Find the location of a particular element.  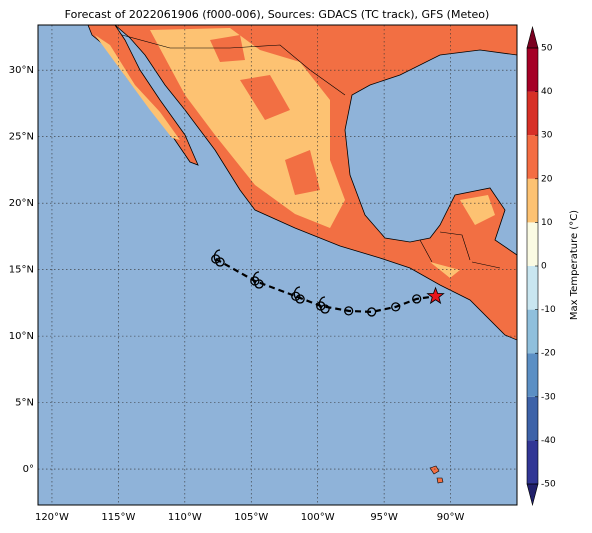

x-tick-label: 120°W is located at coordinates (52, 517).